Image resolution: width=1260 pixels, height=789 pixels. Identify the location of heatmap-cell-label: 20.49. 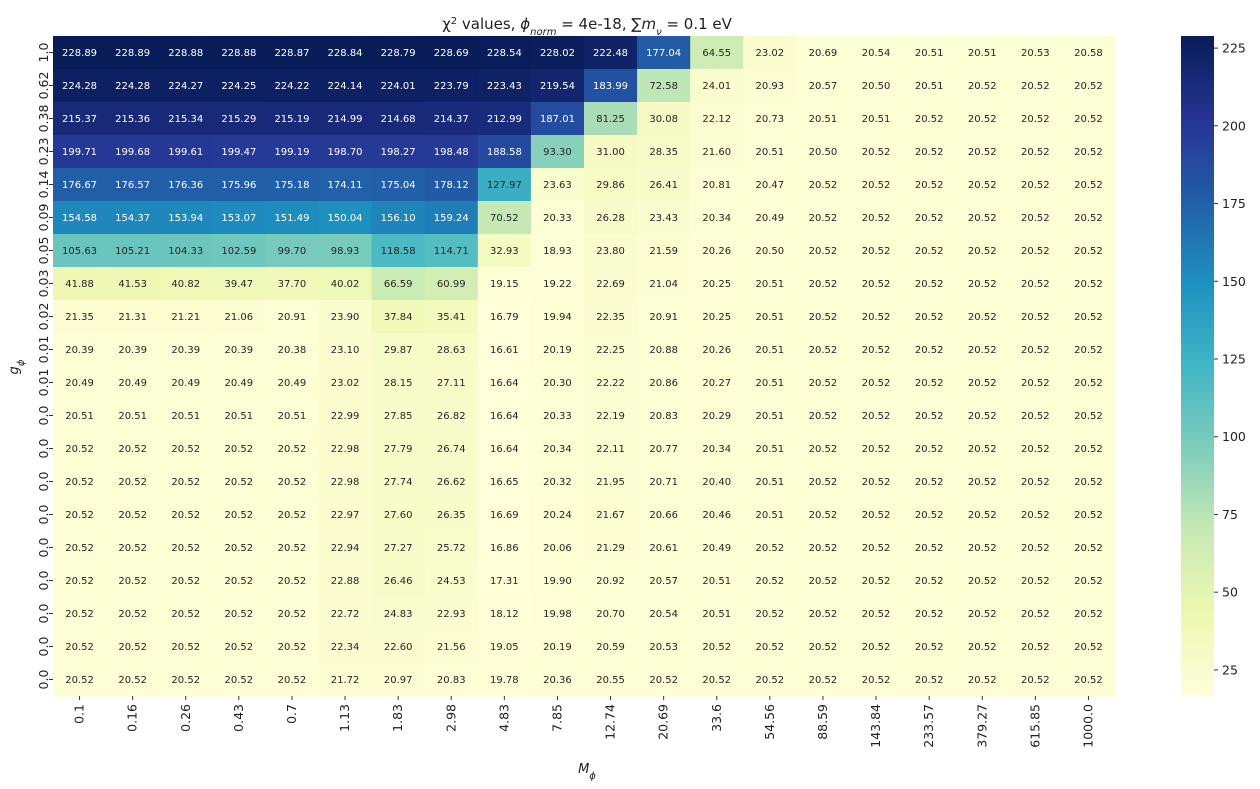
(185, 383).